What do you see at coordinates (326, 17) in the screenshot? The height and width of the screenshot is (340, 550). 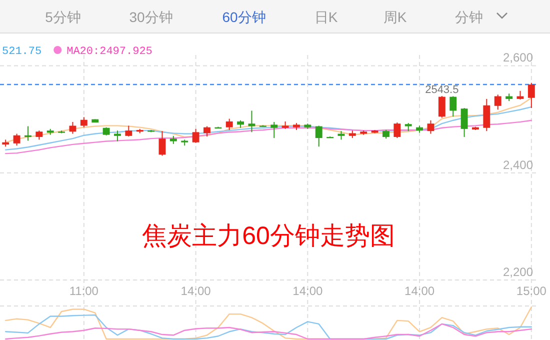 I see `text: 日K` at bounding box center [326, 17].